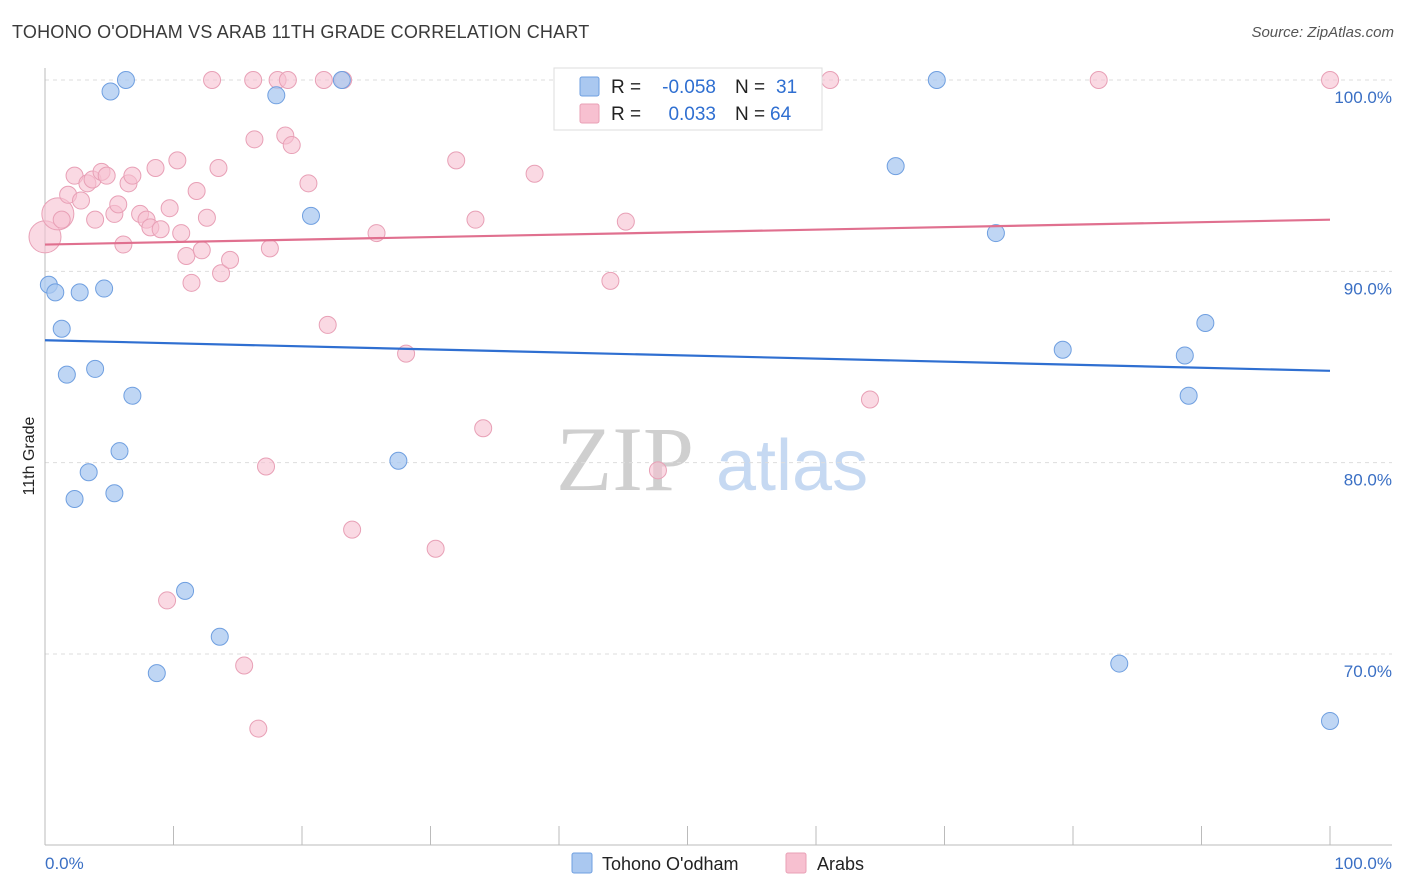 The width and height of the screenshot is (1406, 892). What do you see at coordinates (786, 87) in the screenshot?
I see `legend-n-value-tohono: 31` at bounding box center [786, 87].